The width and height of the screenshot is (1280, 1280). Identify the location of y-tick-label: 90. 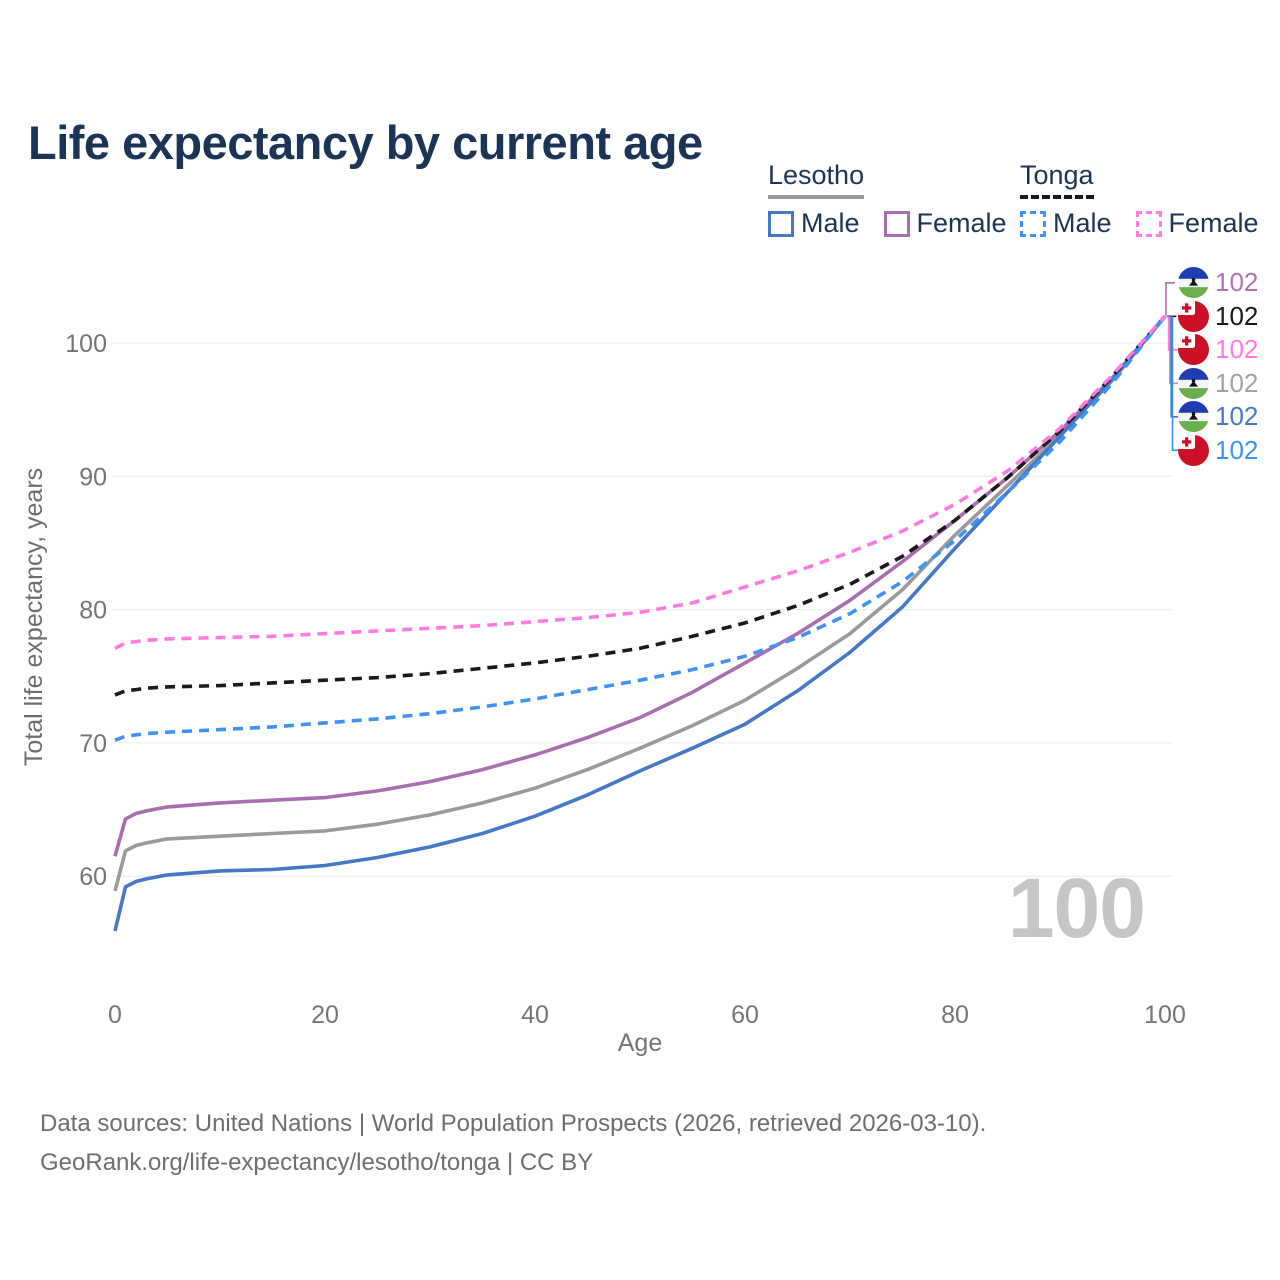
(93, 477).